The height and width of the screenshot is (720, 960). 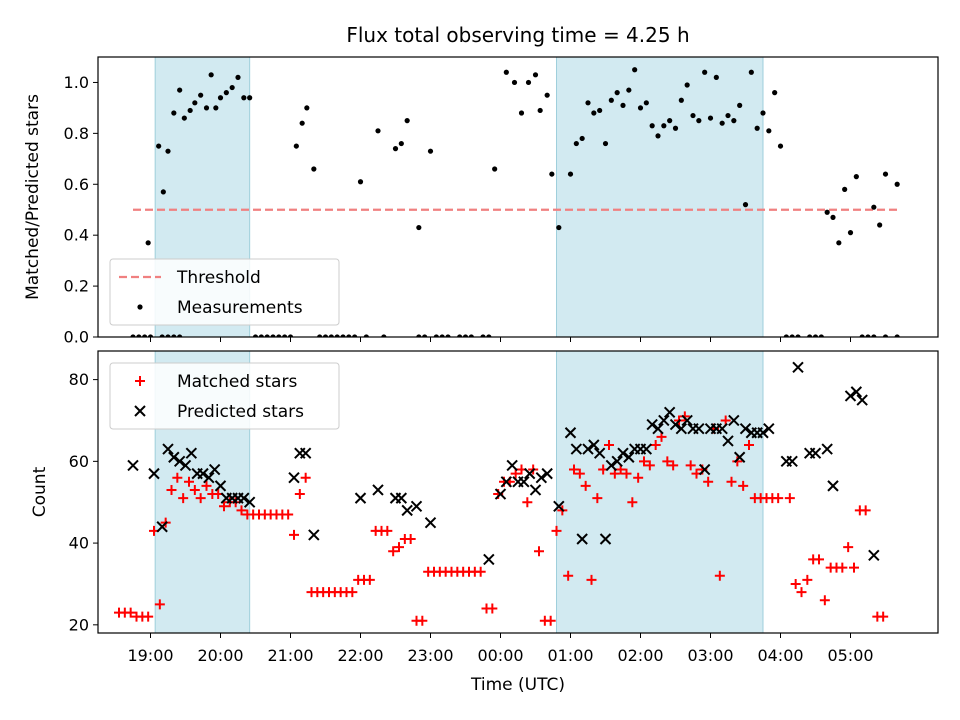 I want to click on x-tick-label: 00:00, so click(x=500, y=655).